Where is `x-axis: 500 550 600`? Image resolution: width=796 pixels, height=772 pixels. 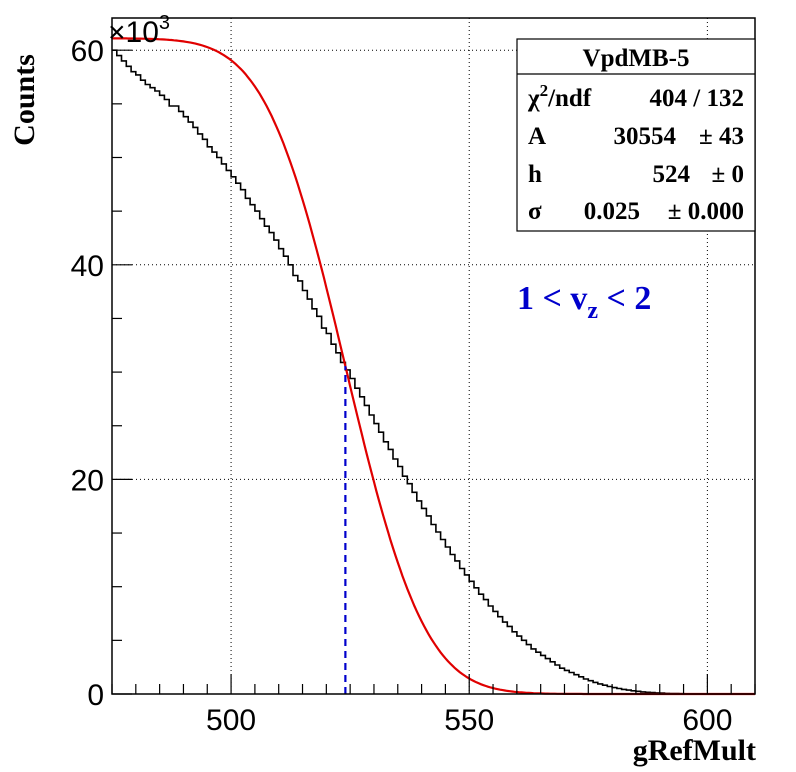 x-axis: 500 550 600 is located at coordinates (433, 705).